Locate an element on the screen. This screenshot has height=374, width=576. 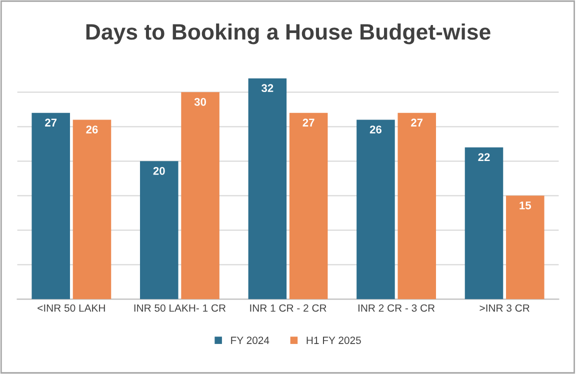
legend-label: H1 FY 2025 is located at coordinates (333, 340).